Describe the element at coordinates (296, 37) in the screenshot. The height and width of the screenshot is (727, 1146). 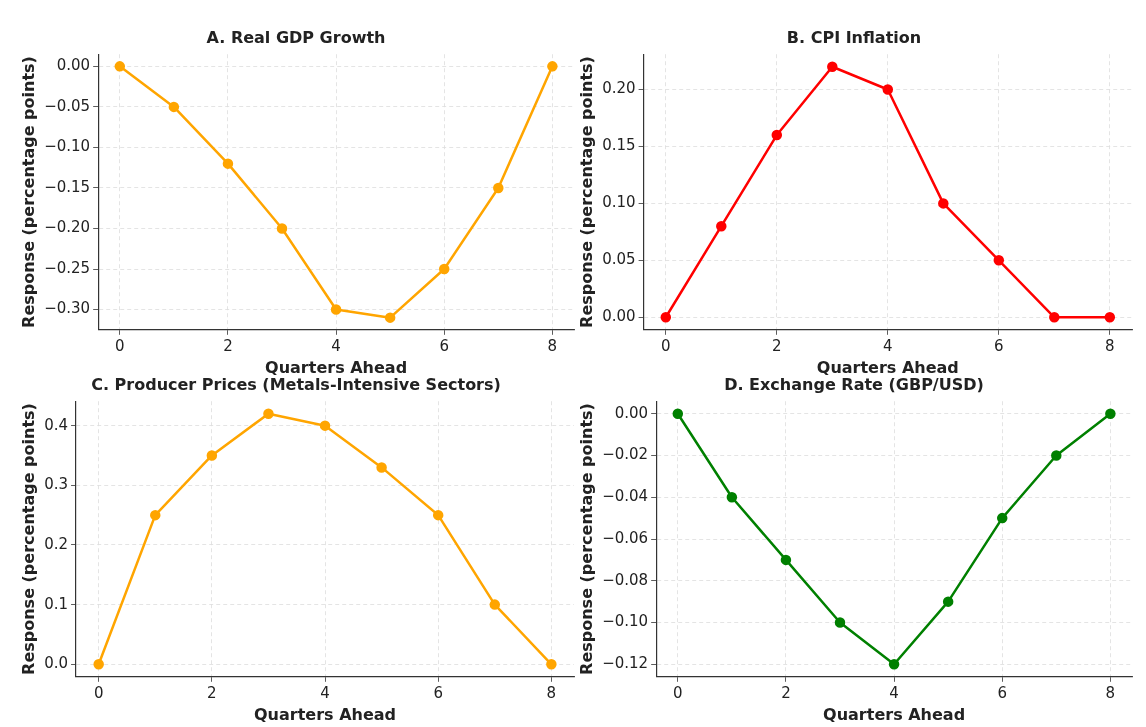
I see `chart-title: A. Real GDP Growth` at that location.